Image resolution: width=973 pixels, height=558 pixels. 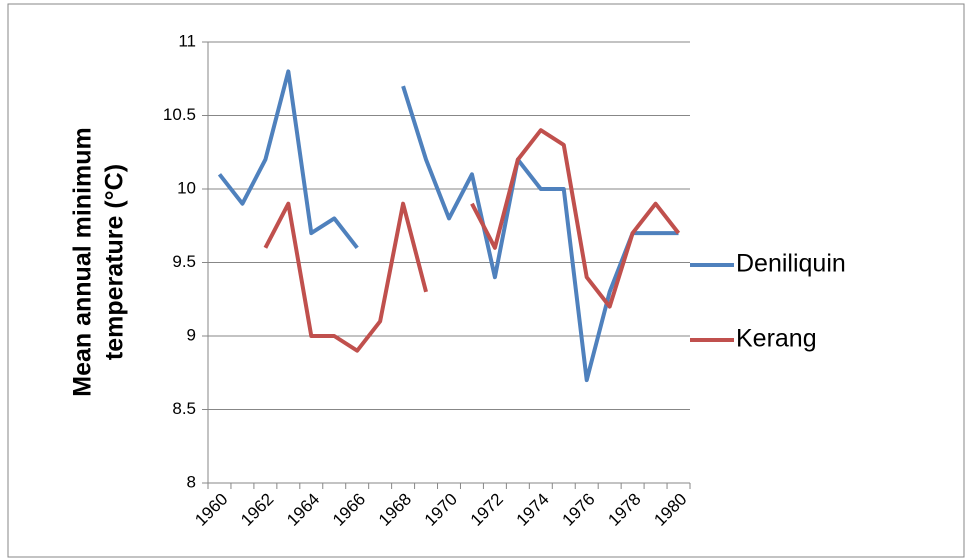 What do you see at coordinates (186, 187) in the screenshot?
I see `y-tick-label: 10` at bounding box center [186, 187].